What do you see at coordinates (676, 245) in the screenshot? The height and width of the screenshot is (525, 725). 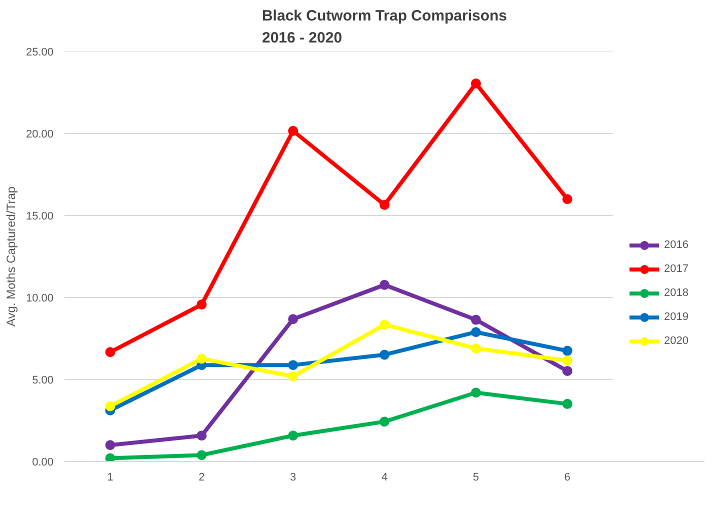 I see `legend-label: 2016` at bounding box center [676, 245].